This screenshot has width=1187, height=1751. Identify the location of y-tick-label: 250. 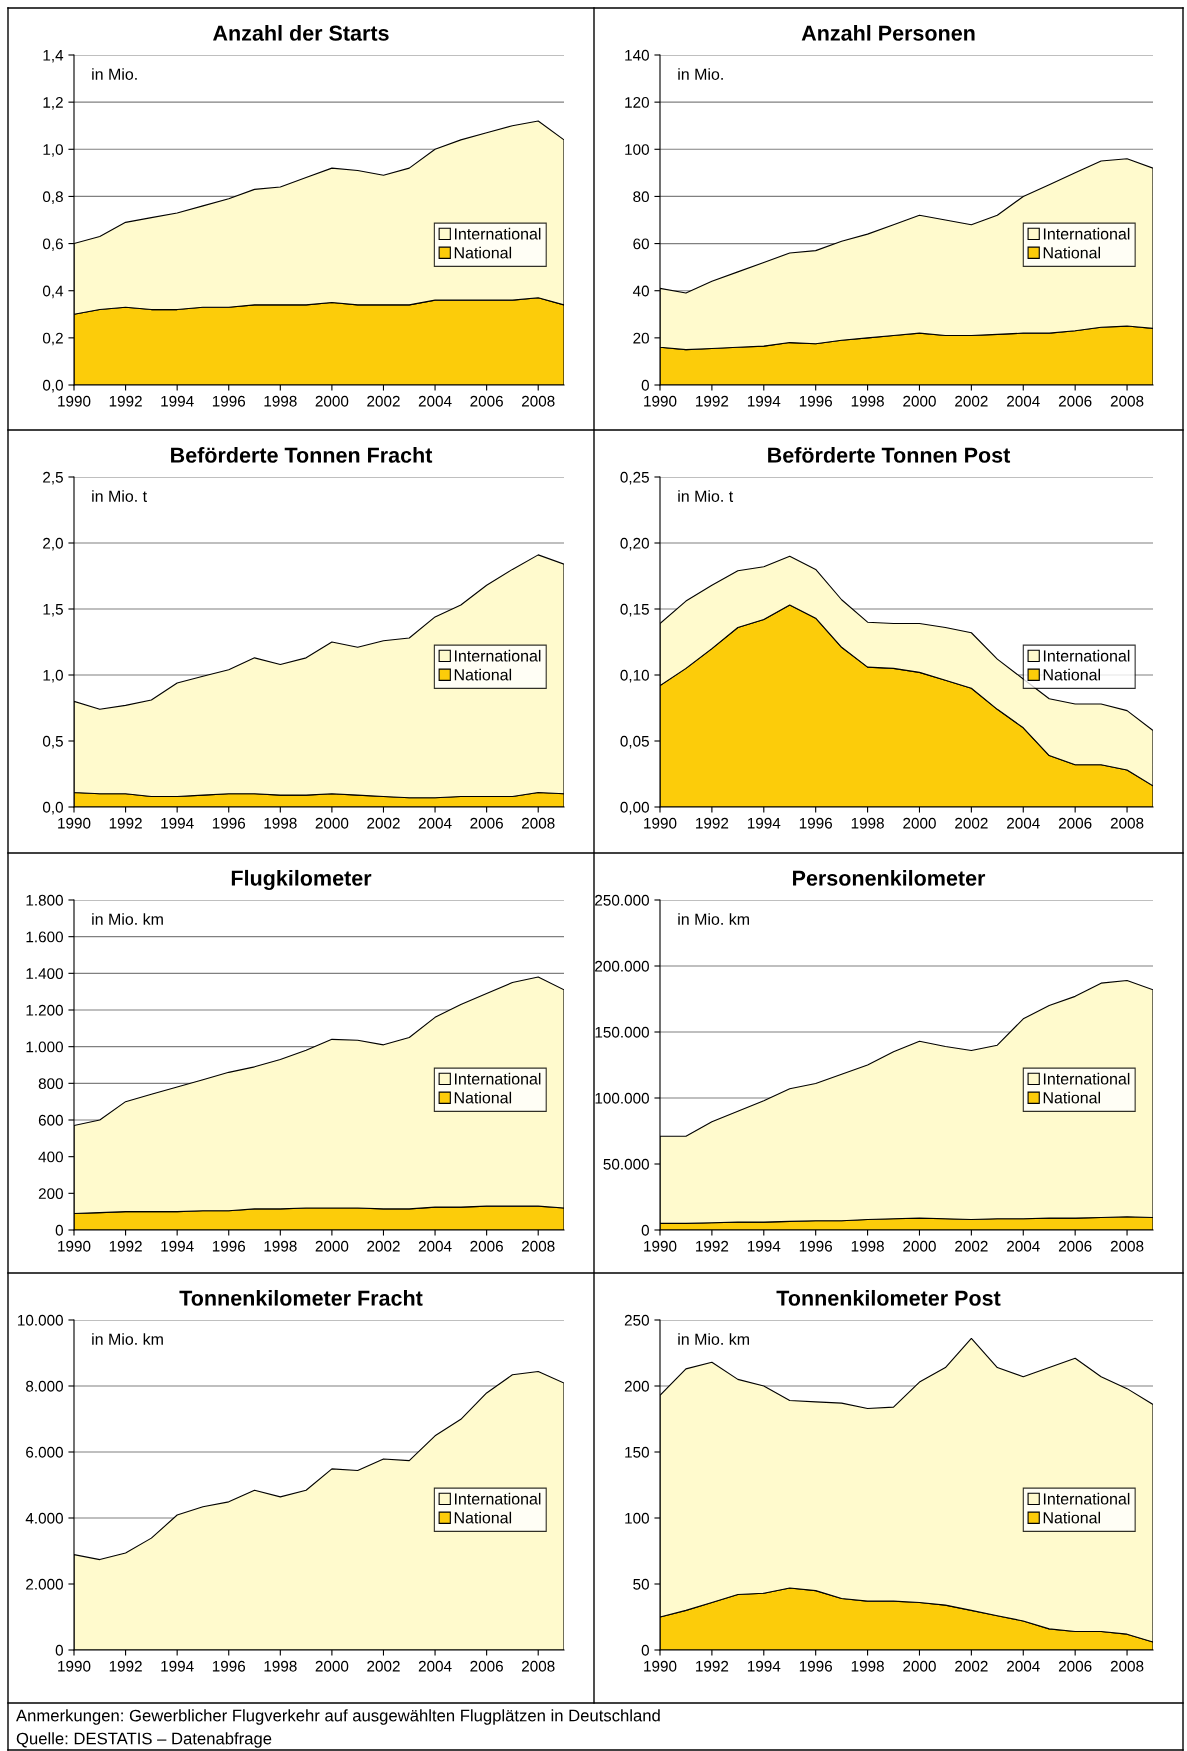
(636, 1320).